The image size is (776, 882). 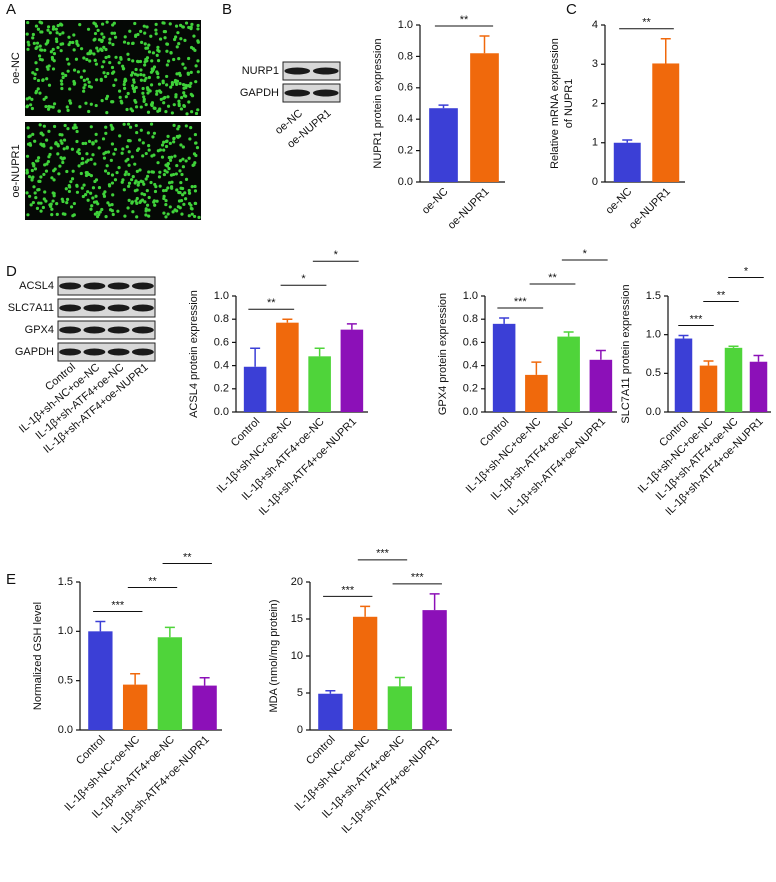 I want to click on y-axis-label: GPX4 protein expression, so click(x=443, y=354).